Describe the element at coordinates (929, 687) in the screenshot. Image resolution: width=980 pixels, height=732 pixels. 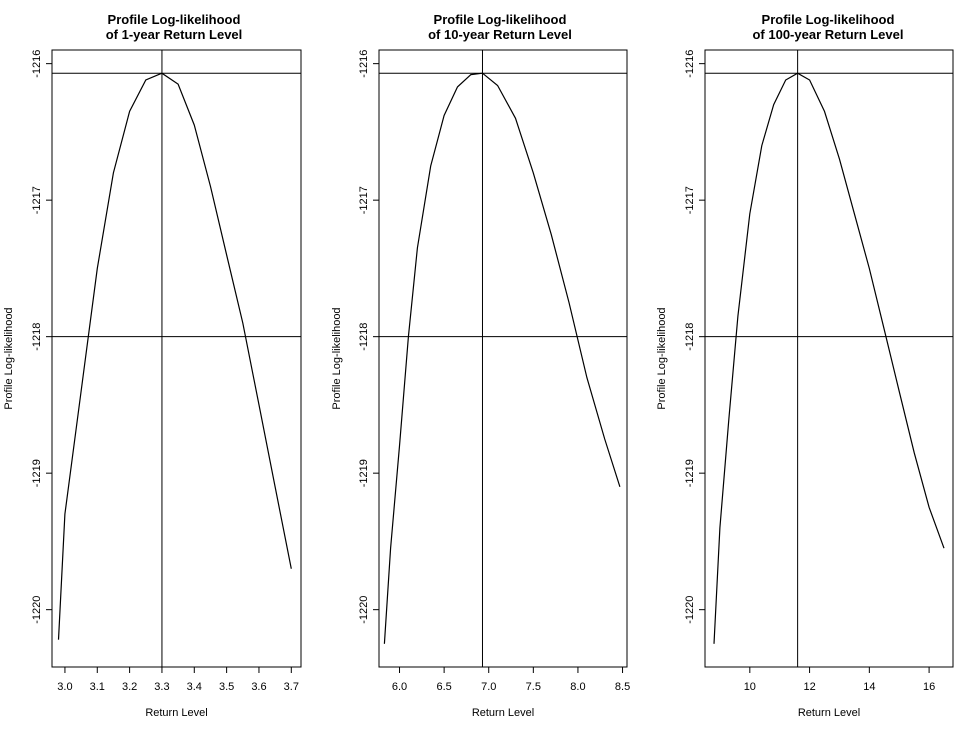
I see `x-tick-label: 16` at that location.